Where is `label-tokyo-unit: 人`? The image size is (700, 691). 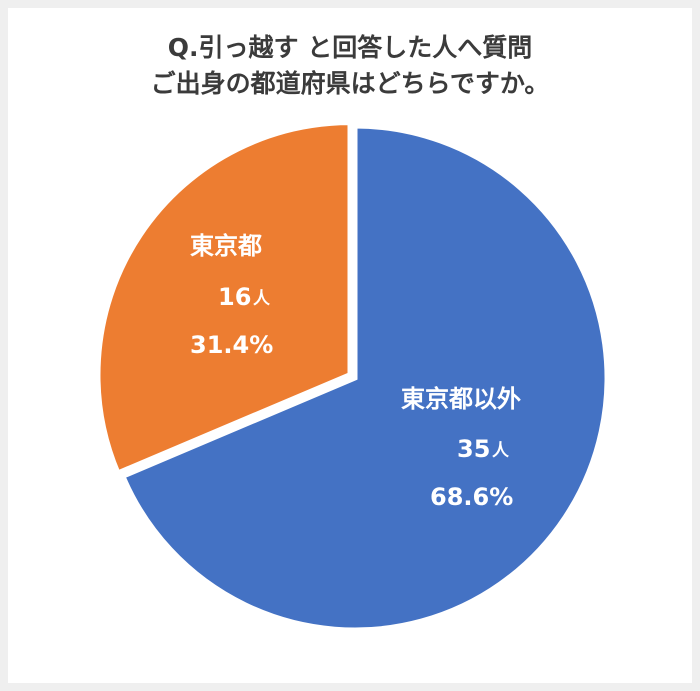
label-tokyo-unit: 人 is located at coordinates (262, 299).